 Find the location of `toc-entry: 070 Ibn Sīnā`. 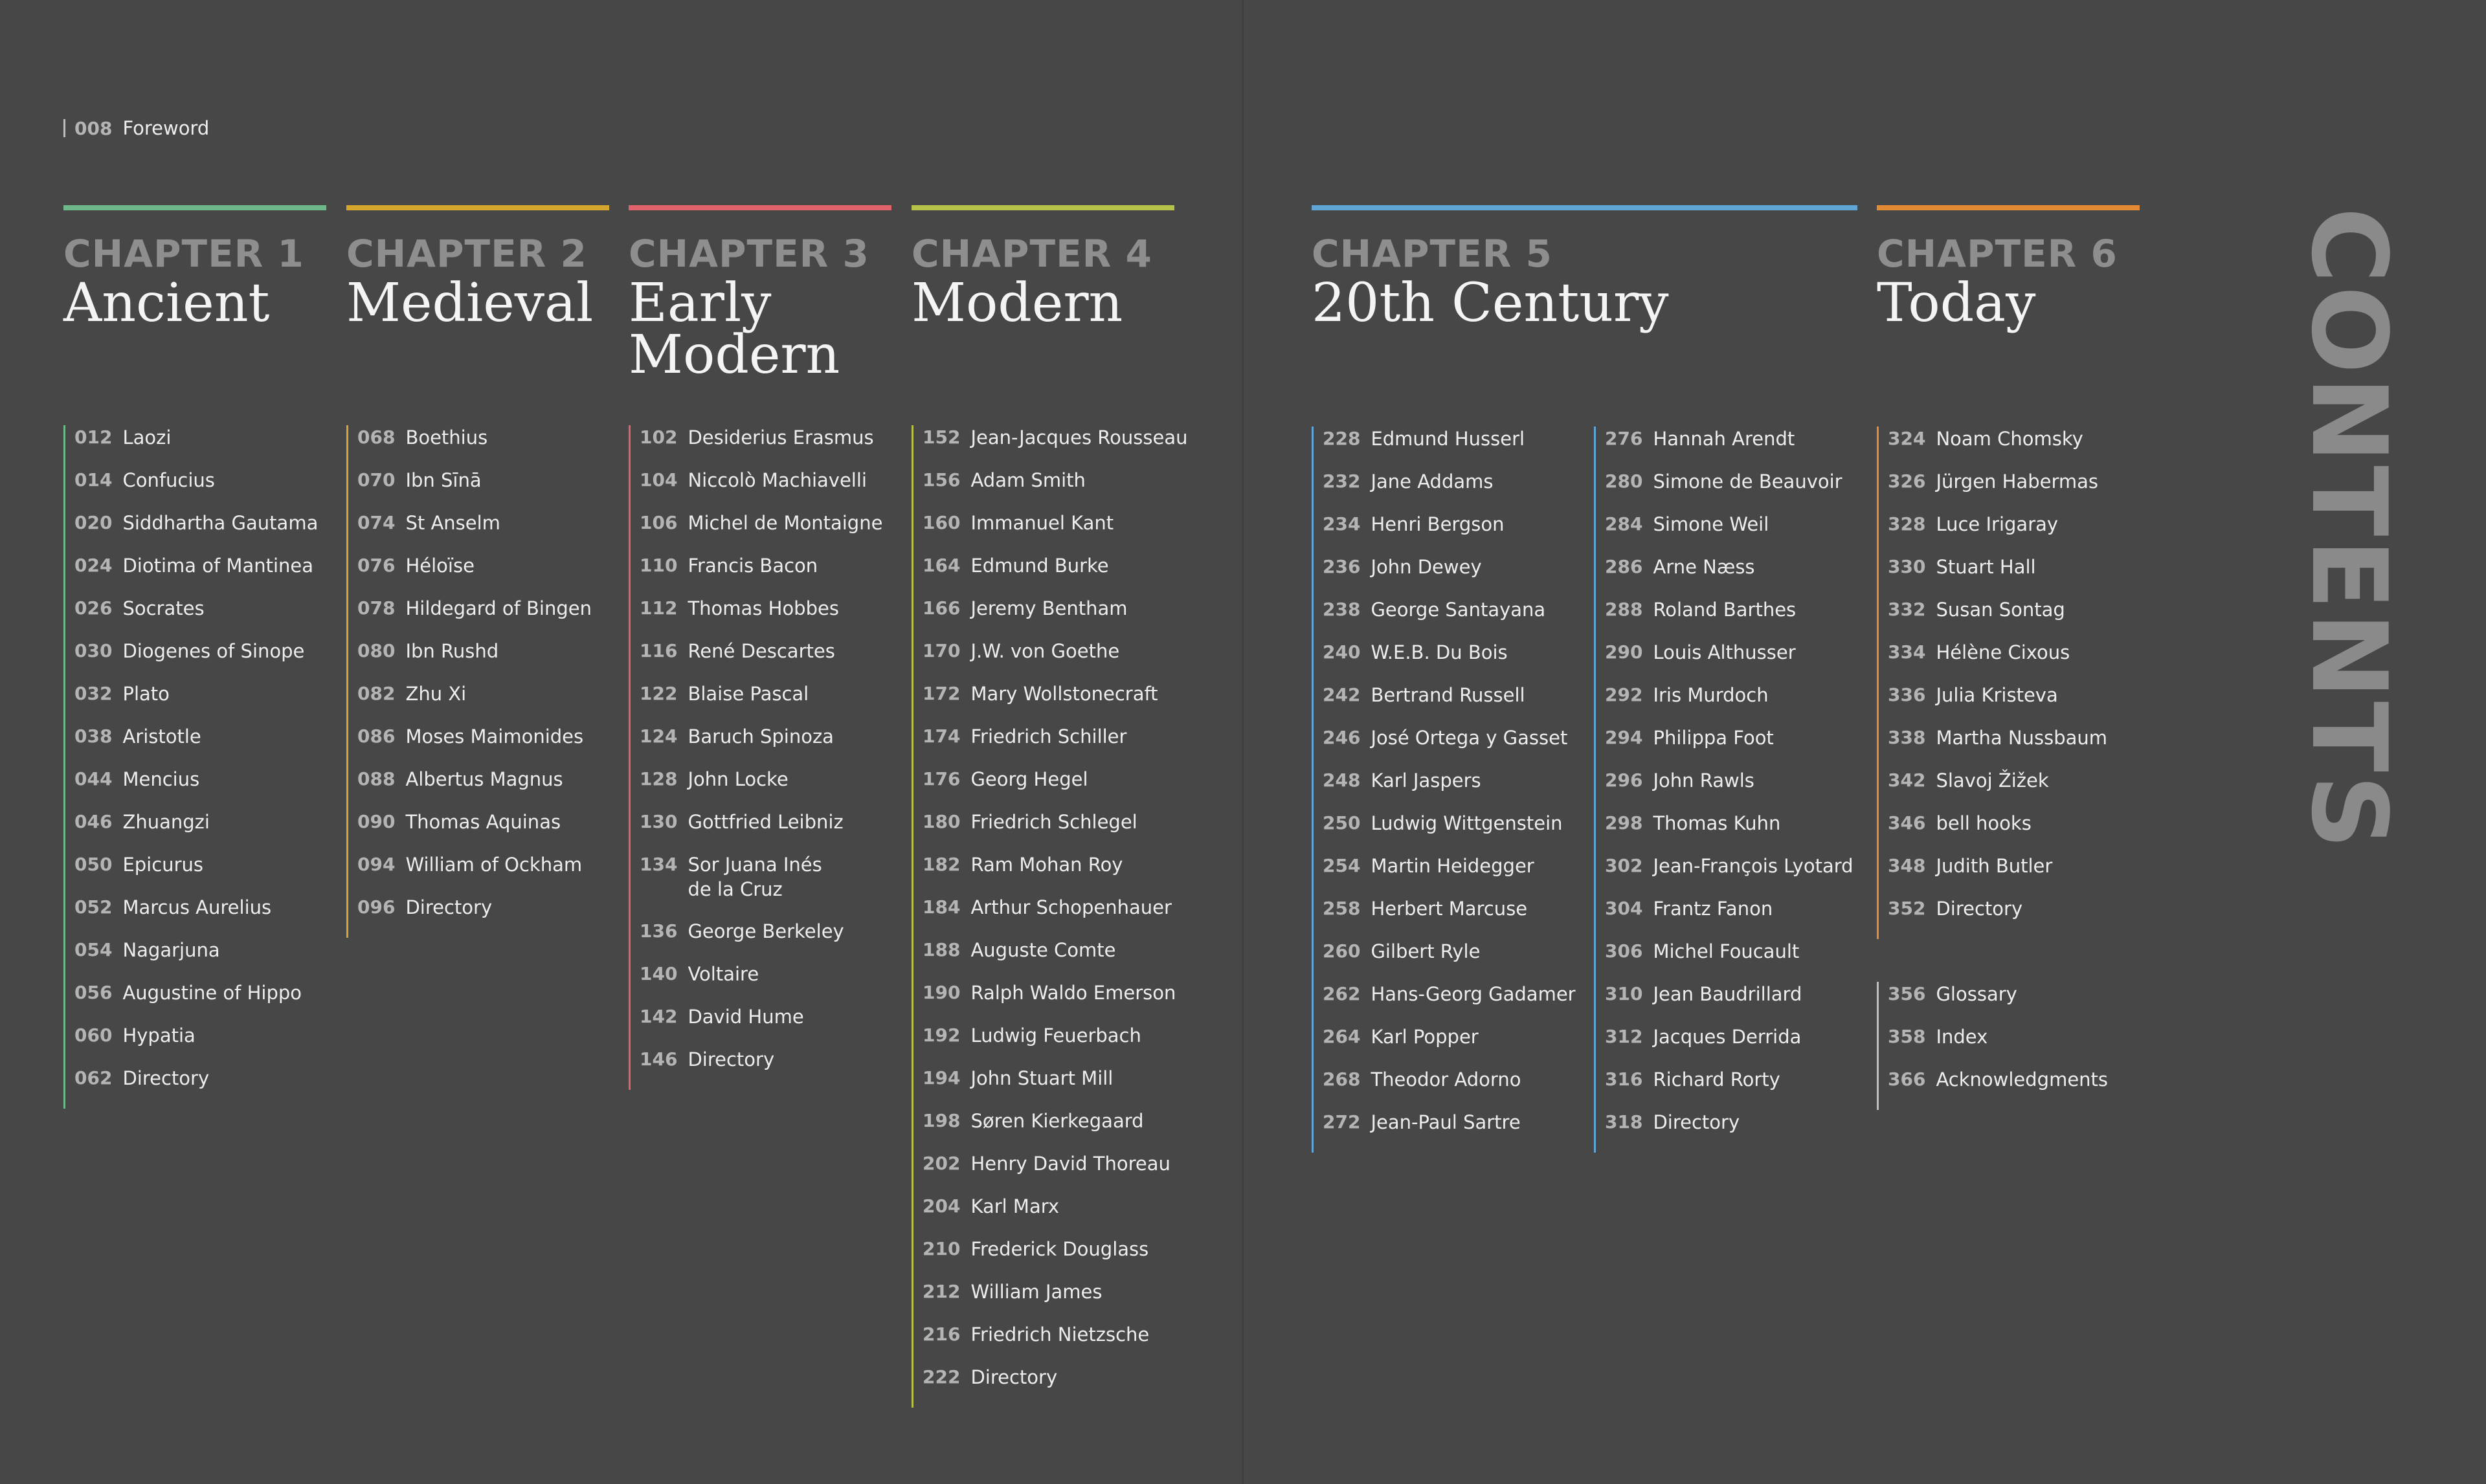

toc-entry: 070 Ibn Sīnā is located at coordinates (474, 489).